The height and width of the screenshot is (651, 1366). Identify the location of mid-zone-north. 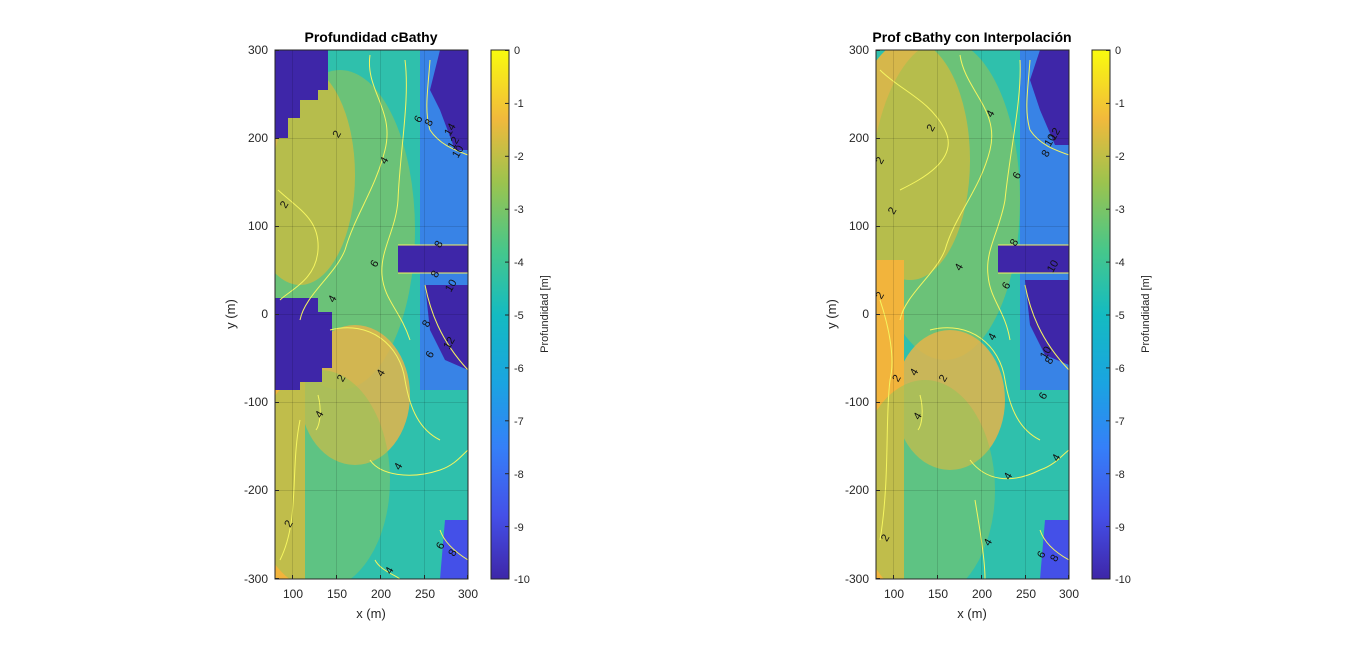
(948, 205).